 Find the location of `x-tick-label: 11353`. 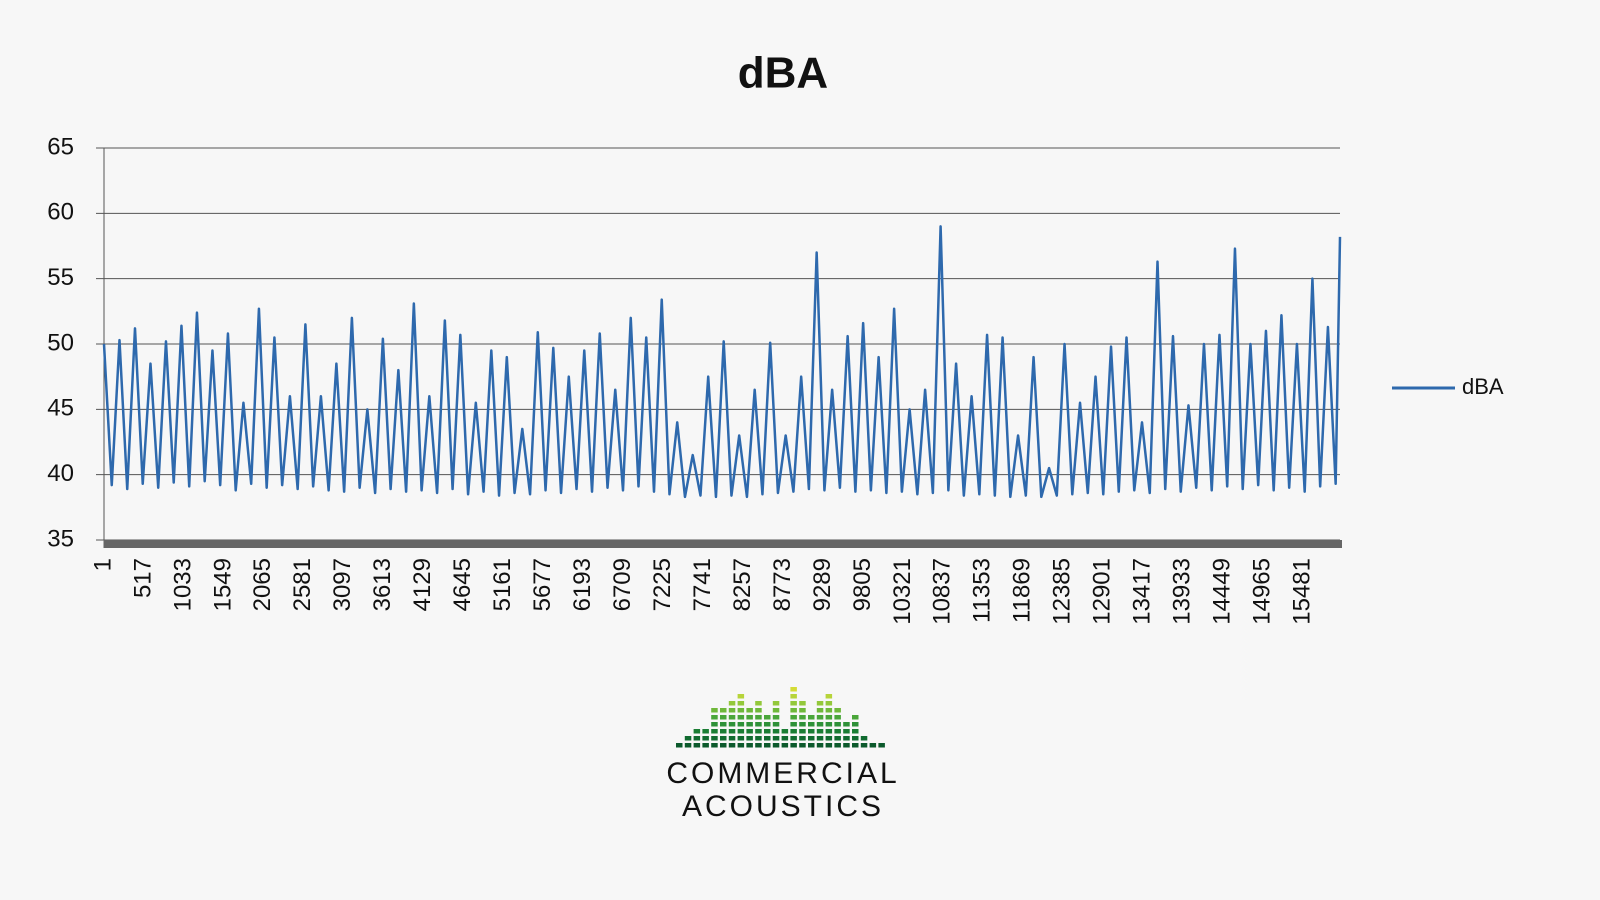

x-tick-label: 11353 is located at coordinates (982, 590).